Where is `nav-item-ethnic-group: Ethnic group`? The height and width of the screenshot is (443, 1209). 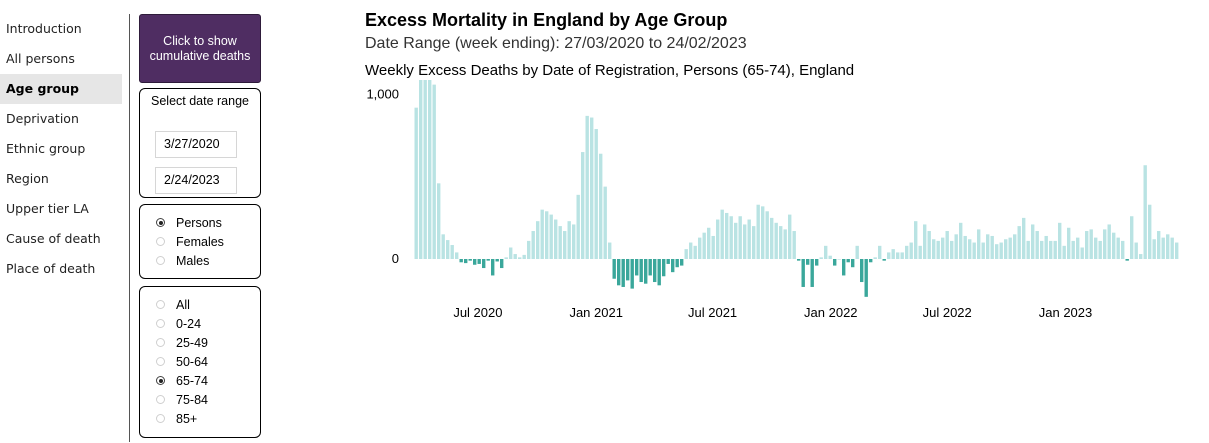
nav-item-ethnic-group: Ethnic group is located at coordinates (46, 148).